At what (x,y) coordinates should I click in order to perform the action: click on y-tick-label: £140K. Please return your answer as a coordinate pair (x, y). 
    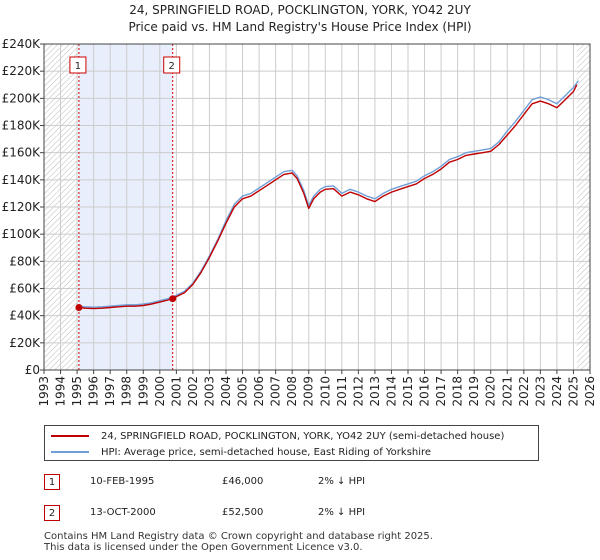
    Looking at the image, I should click on (22, 180).